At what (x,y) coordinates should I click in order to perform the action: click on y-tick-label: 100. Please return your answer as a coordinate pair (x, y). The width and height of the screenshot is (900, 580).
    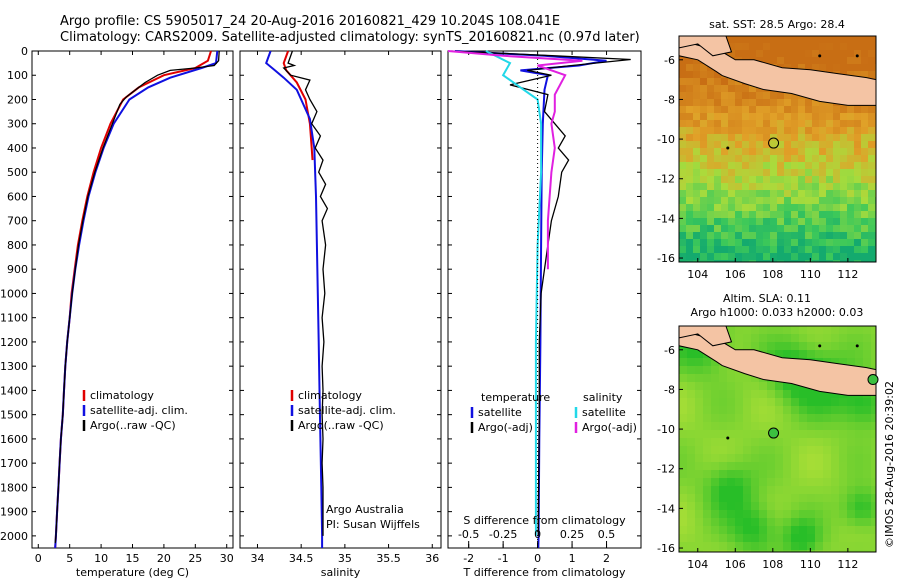
    Looking at the image, I should click on (17, 75).